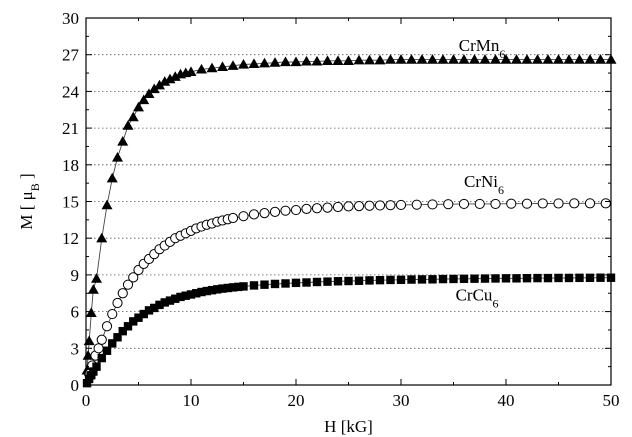 The height and width of the screenshot is (437, 632). What do you see at coordinates (75, 385) in the screenshot?
I see `y-tick-label-0: 0` at bounding box center [75, 385].